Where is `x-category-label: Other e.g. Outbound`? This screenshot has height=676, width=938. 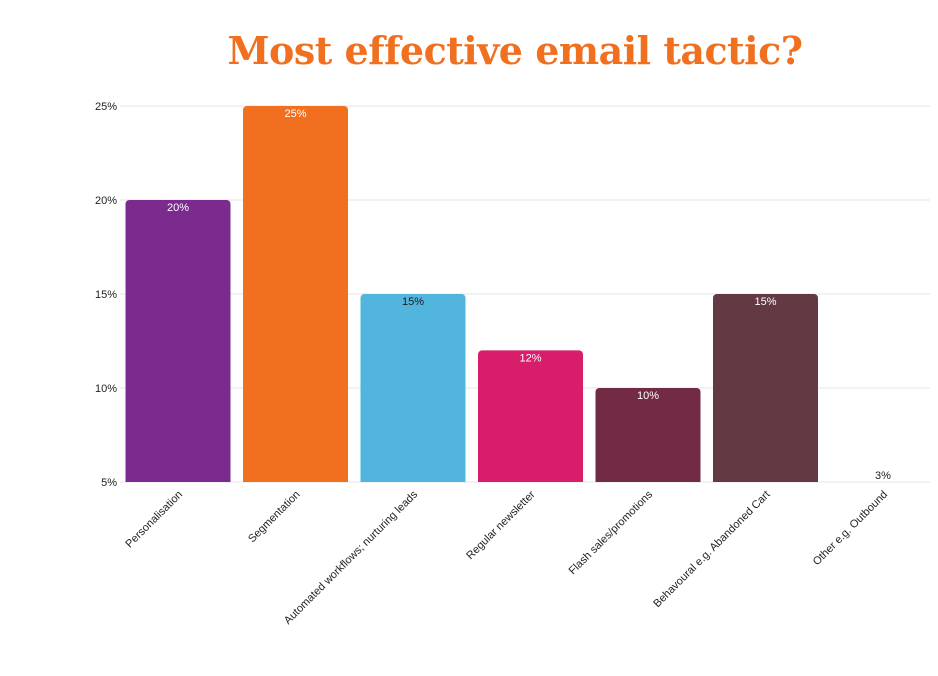 x-category-label: Other e.g. Outbound is located at coordinates (850, 528).